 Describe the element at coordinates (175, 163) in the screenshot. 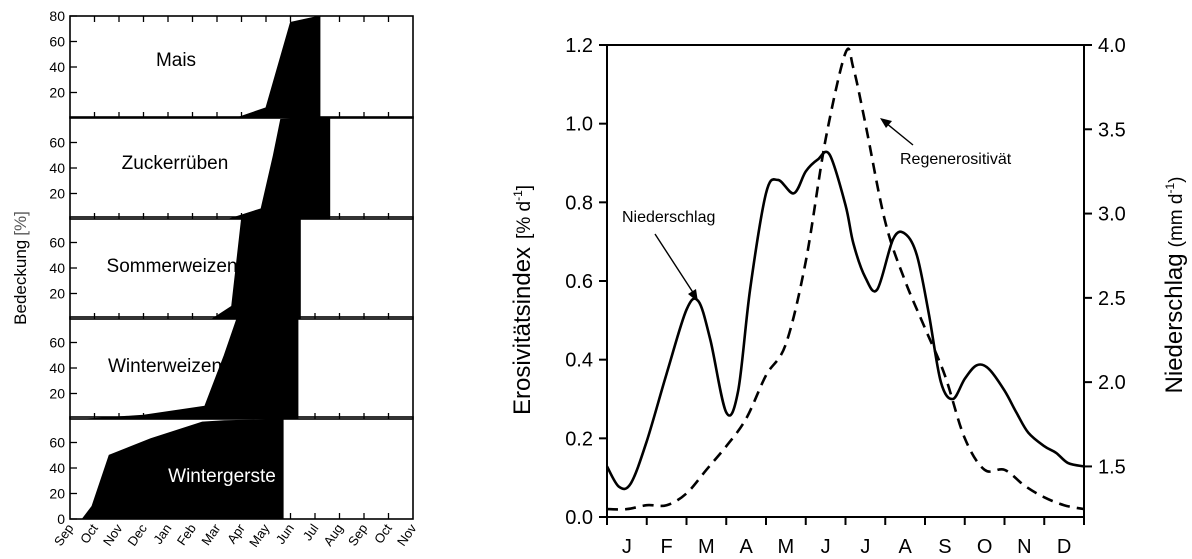

I see `panel-label: Zuckerrüben` at that location.